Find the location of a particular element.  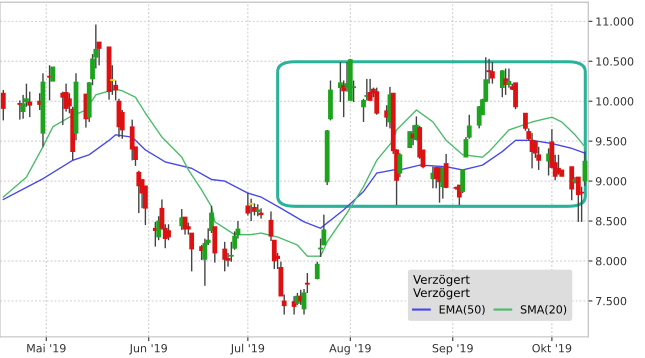

y-tick-label: 10.000 is located at coordinates (615, 101).